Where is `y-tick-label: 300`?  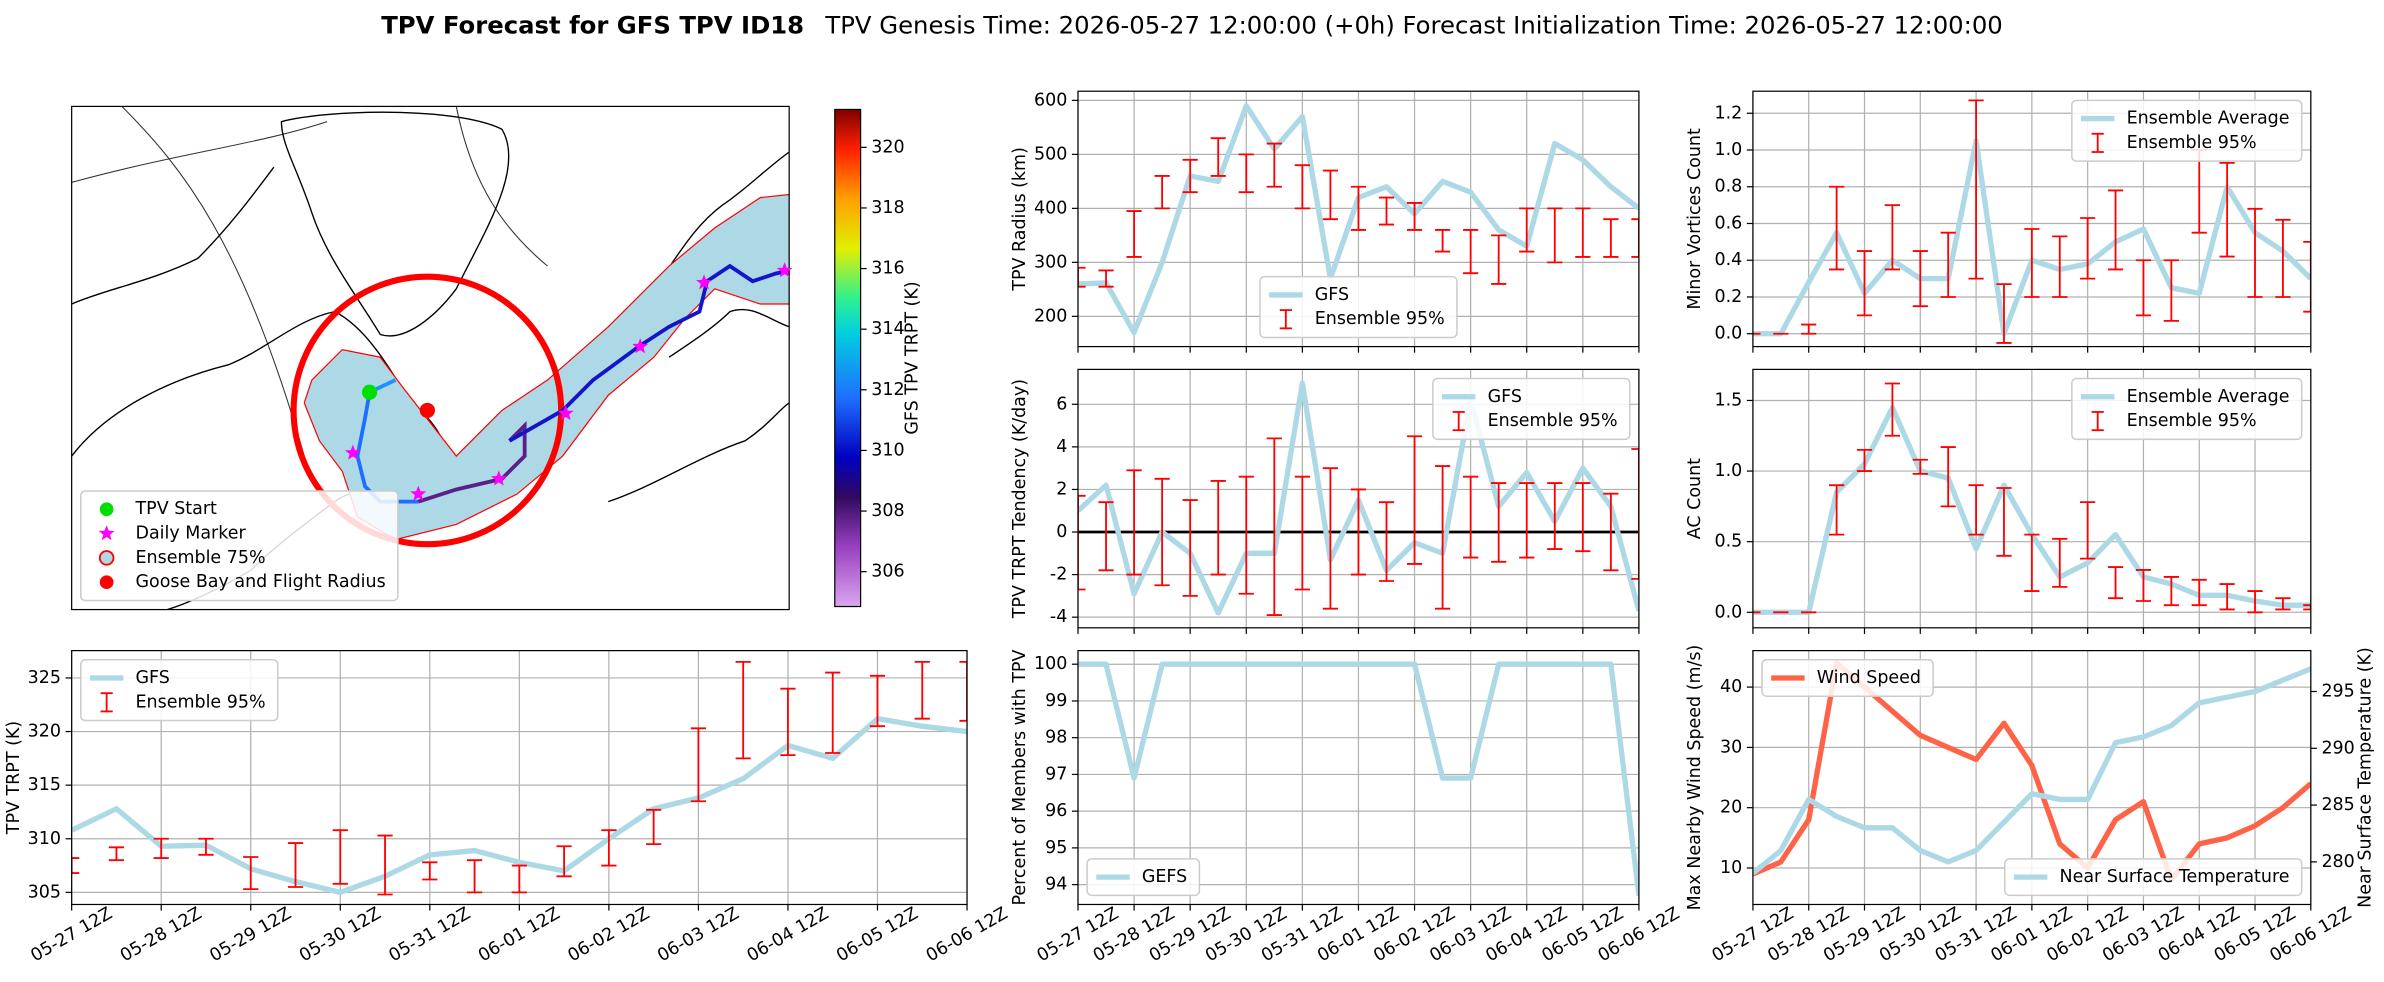
y-tick-label: 300 is located at coordinates (1050, 262).